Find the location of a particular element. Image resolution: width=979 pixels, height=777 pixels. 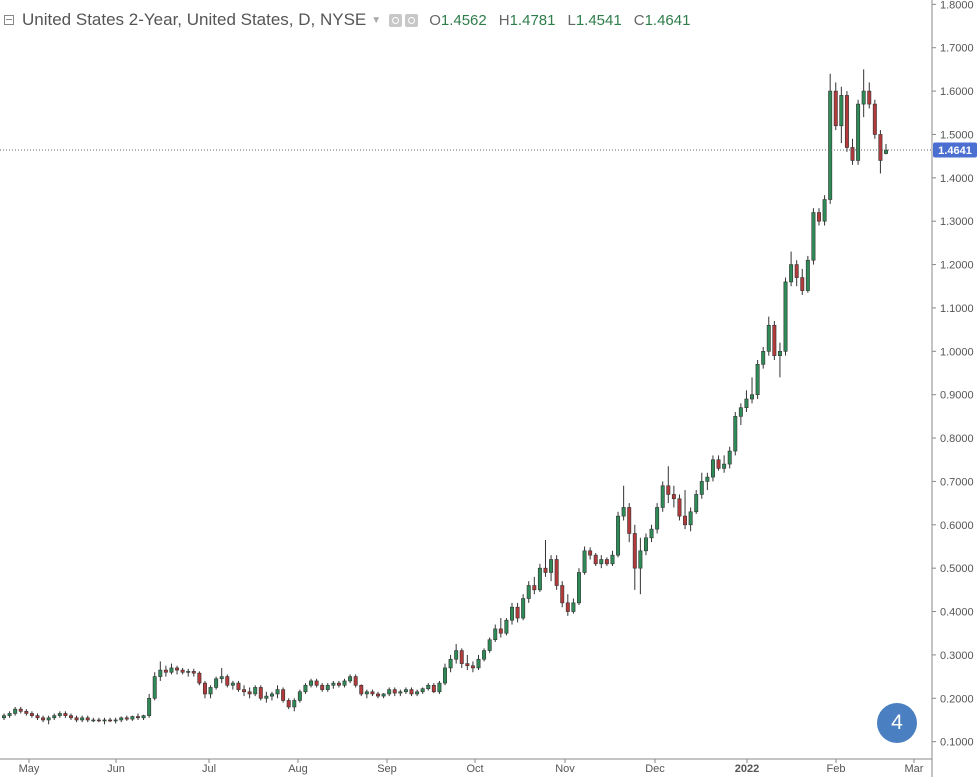

y-tick-label: 0.9000 is located at coordinates (957, 396).